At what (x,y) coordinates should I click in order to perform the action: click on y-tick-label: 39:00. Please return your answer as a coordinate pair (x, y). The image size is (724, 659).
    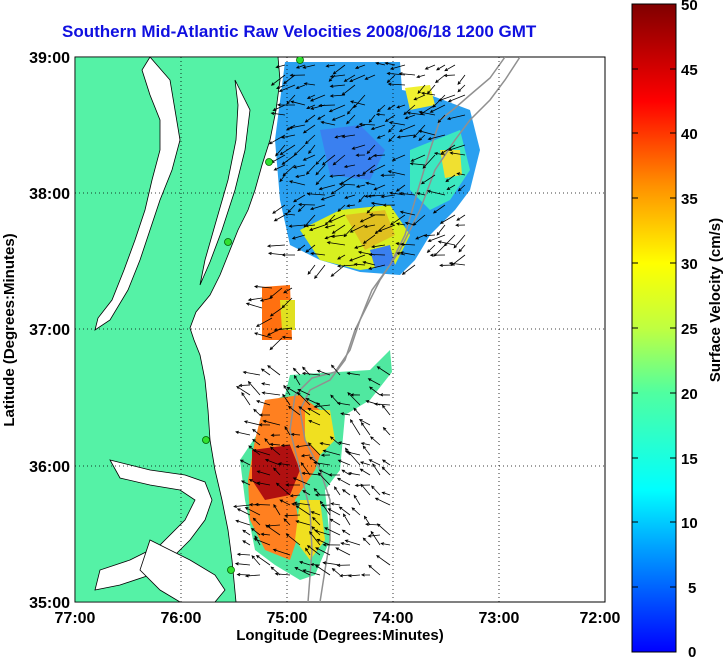
    Looking at the image, I should click on (49, 58).